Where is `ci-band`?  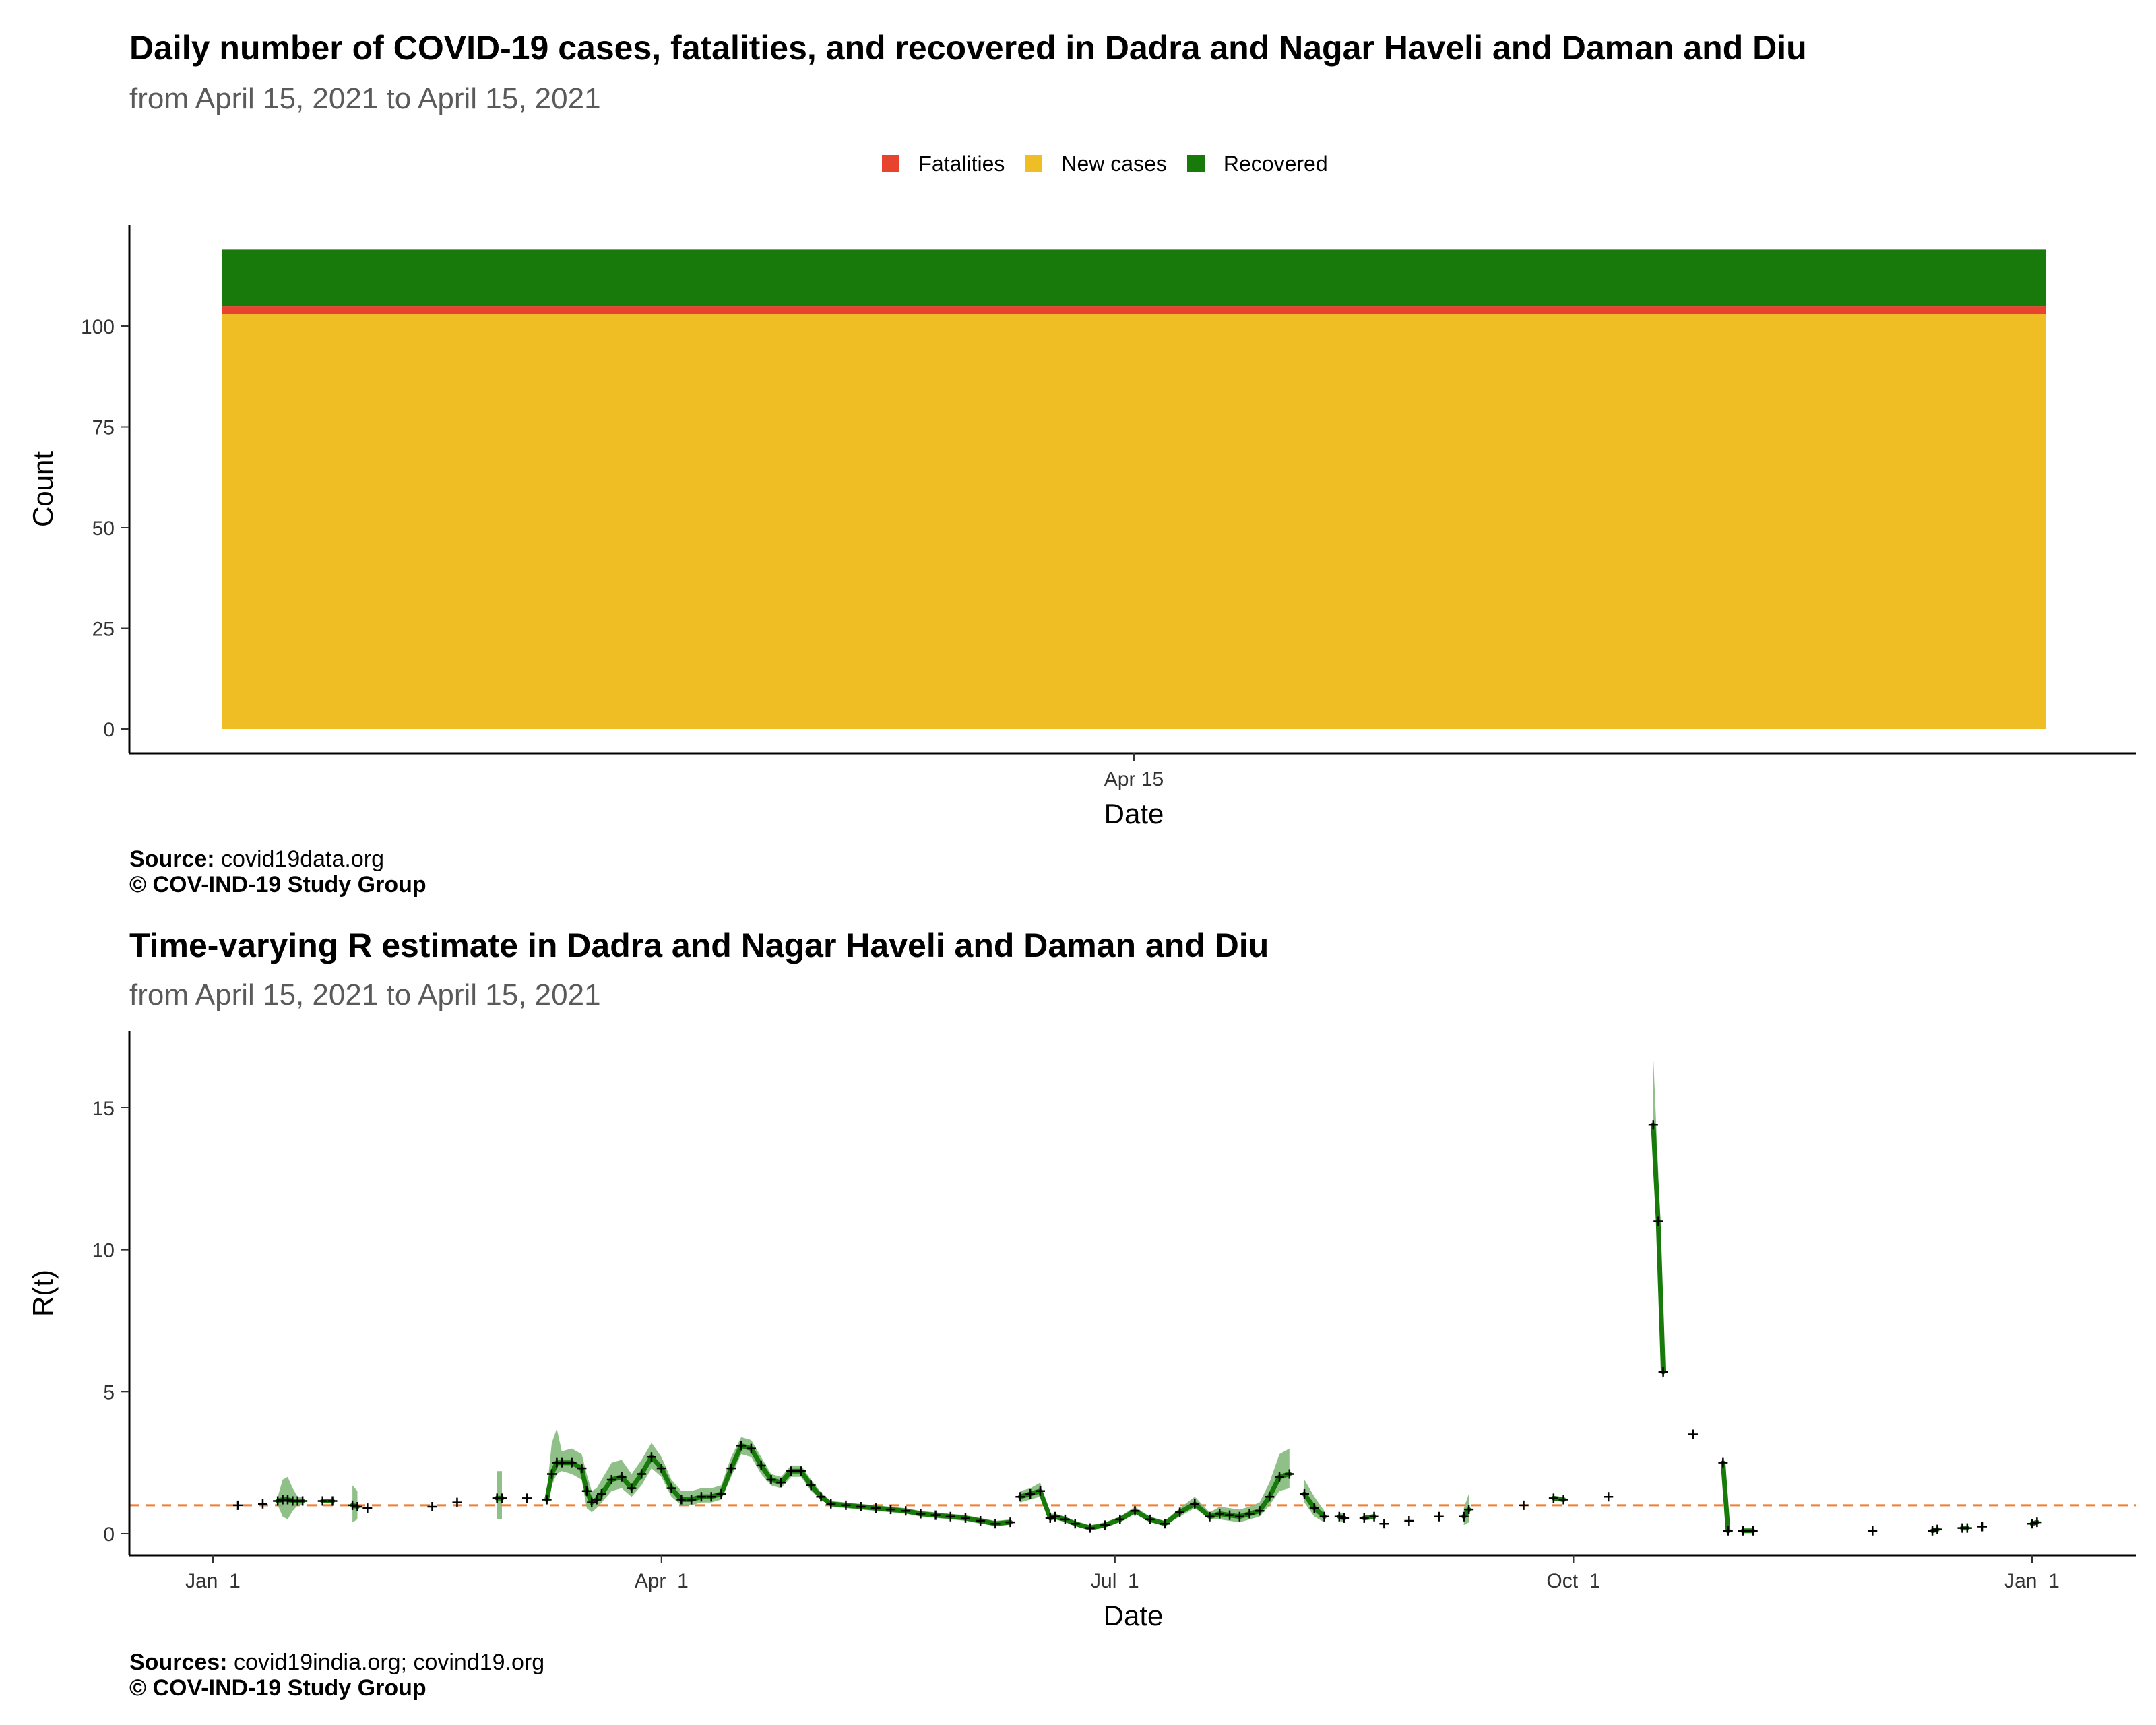
ci-band is located at coordinates (1155, 1489).